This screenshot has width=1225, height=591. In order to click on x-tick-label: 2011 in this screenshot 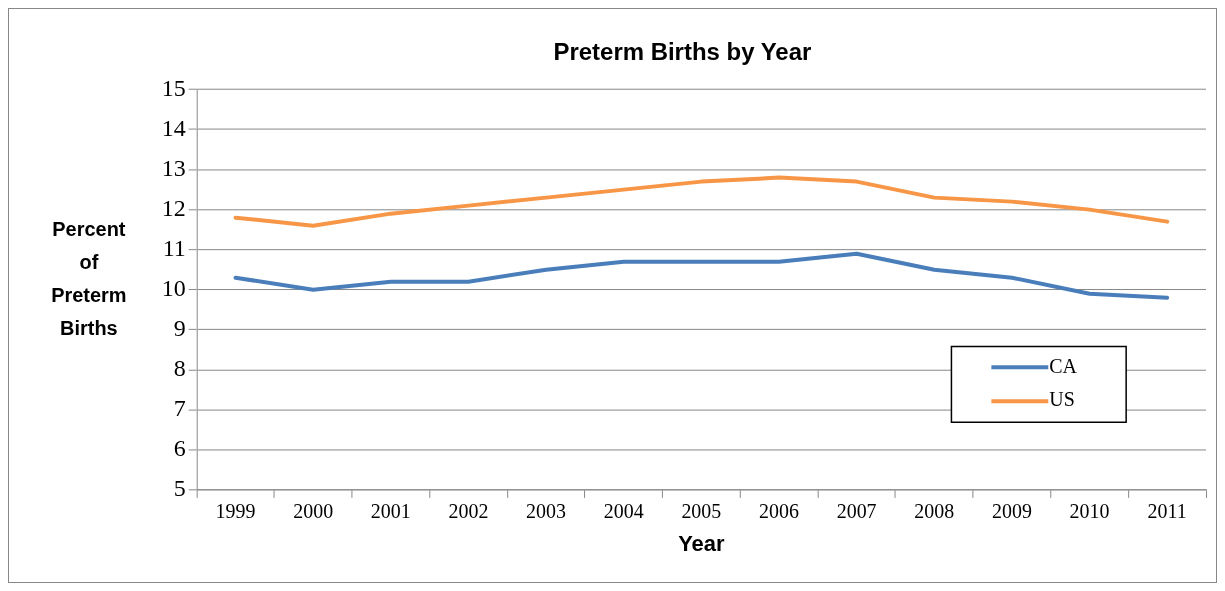, I will do `click(1167, 511)`.